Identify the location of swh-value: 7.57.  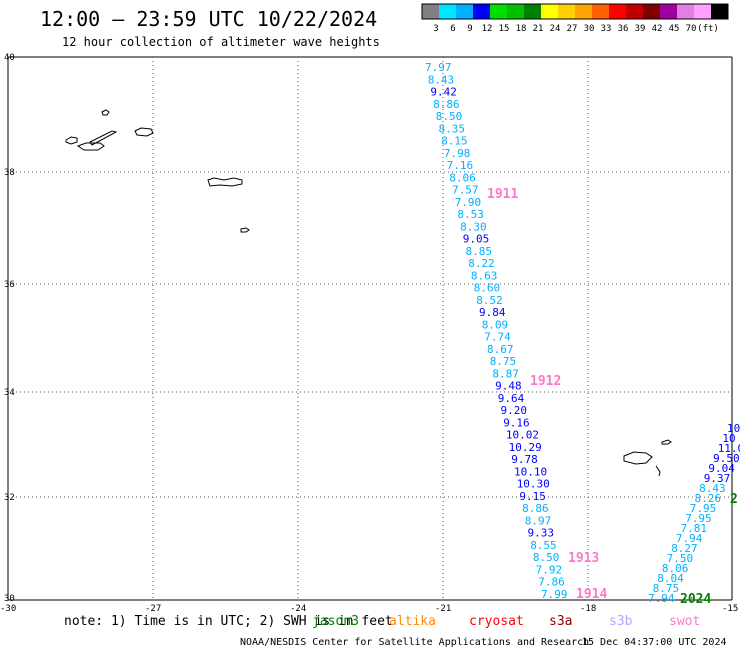
(465, 190).